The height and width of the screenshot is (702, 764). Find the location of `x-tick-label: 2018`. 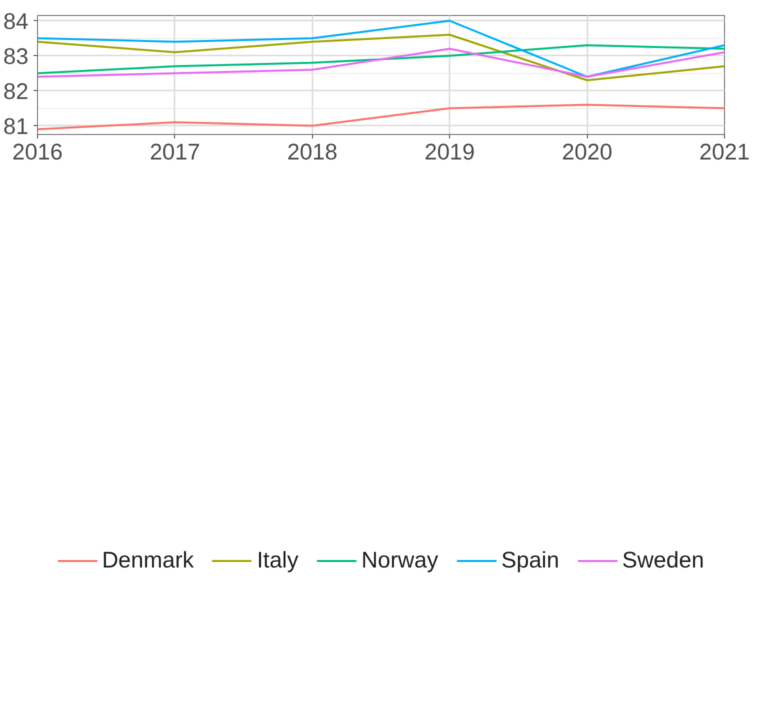

x-tick-label: 2018 is located at coordinates (312, 151).